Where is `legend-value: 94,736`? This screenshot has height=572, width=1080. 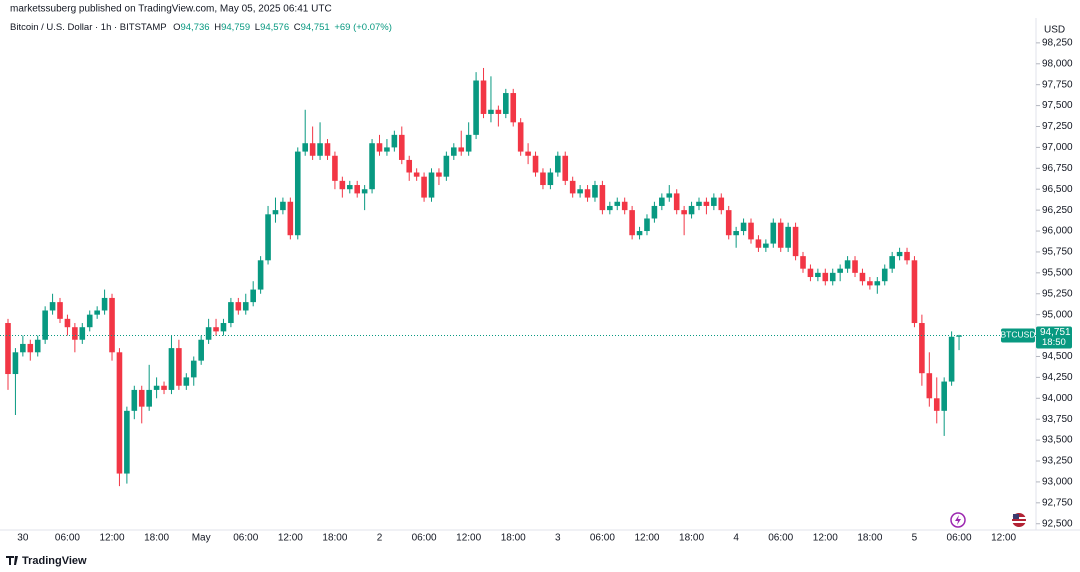
legend-value: 94,736 is located at coordinates (194, 27).